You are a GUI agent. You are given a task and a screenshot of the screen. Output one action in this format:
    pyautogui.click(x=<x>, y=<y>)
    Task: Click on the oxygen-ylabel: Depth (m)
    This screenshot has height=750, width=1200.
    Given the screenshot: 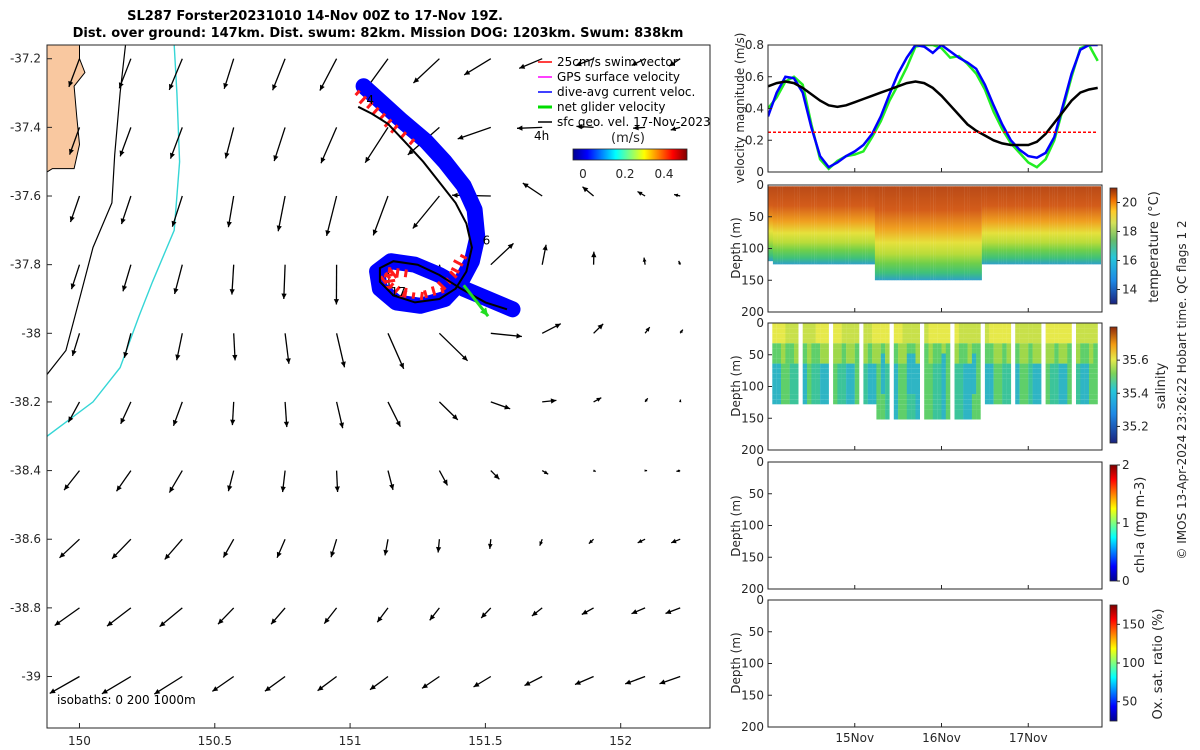 What is the action you would take?
    pyautogui.click(x=736, y=662)
    